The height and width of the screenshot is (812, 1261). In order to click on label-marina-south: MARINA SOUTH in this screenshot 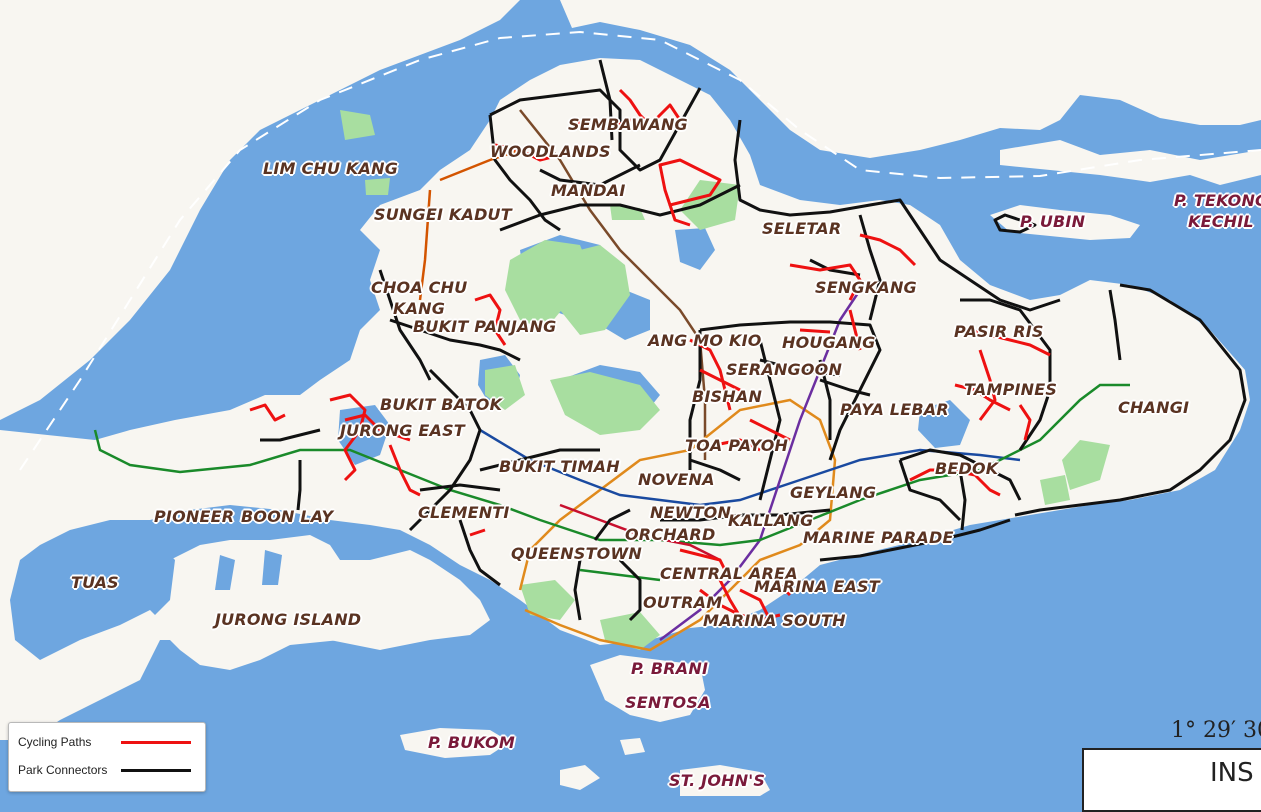, I will do `click(774, 620)`.